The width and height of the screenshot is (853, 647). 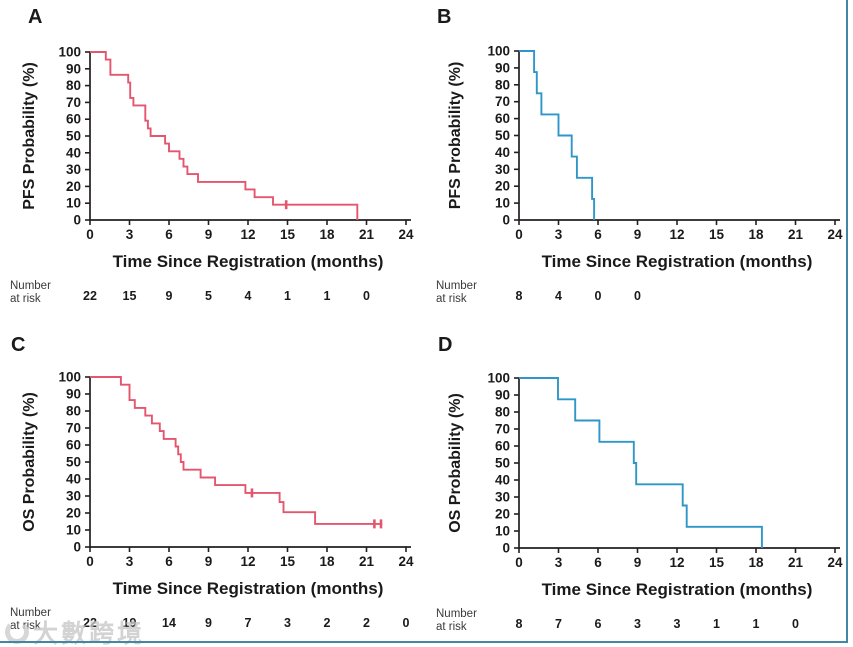 I want to click on risk-count: 15, so click(x=130, y=296).